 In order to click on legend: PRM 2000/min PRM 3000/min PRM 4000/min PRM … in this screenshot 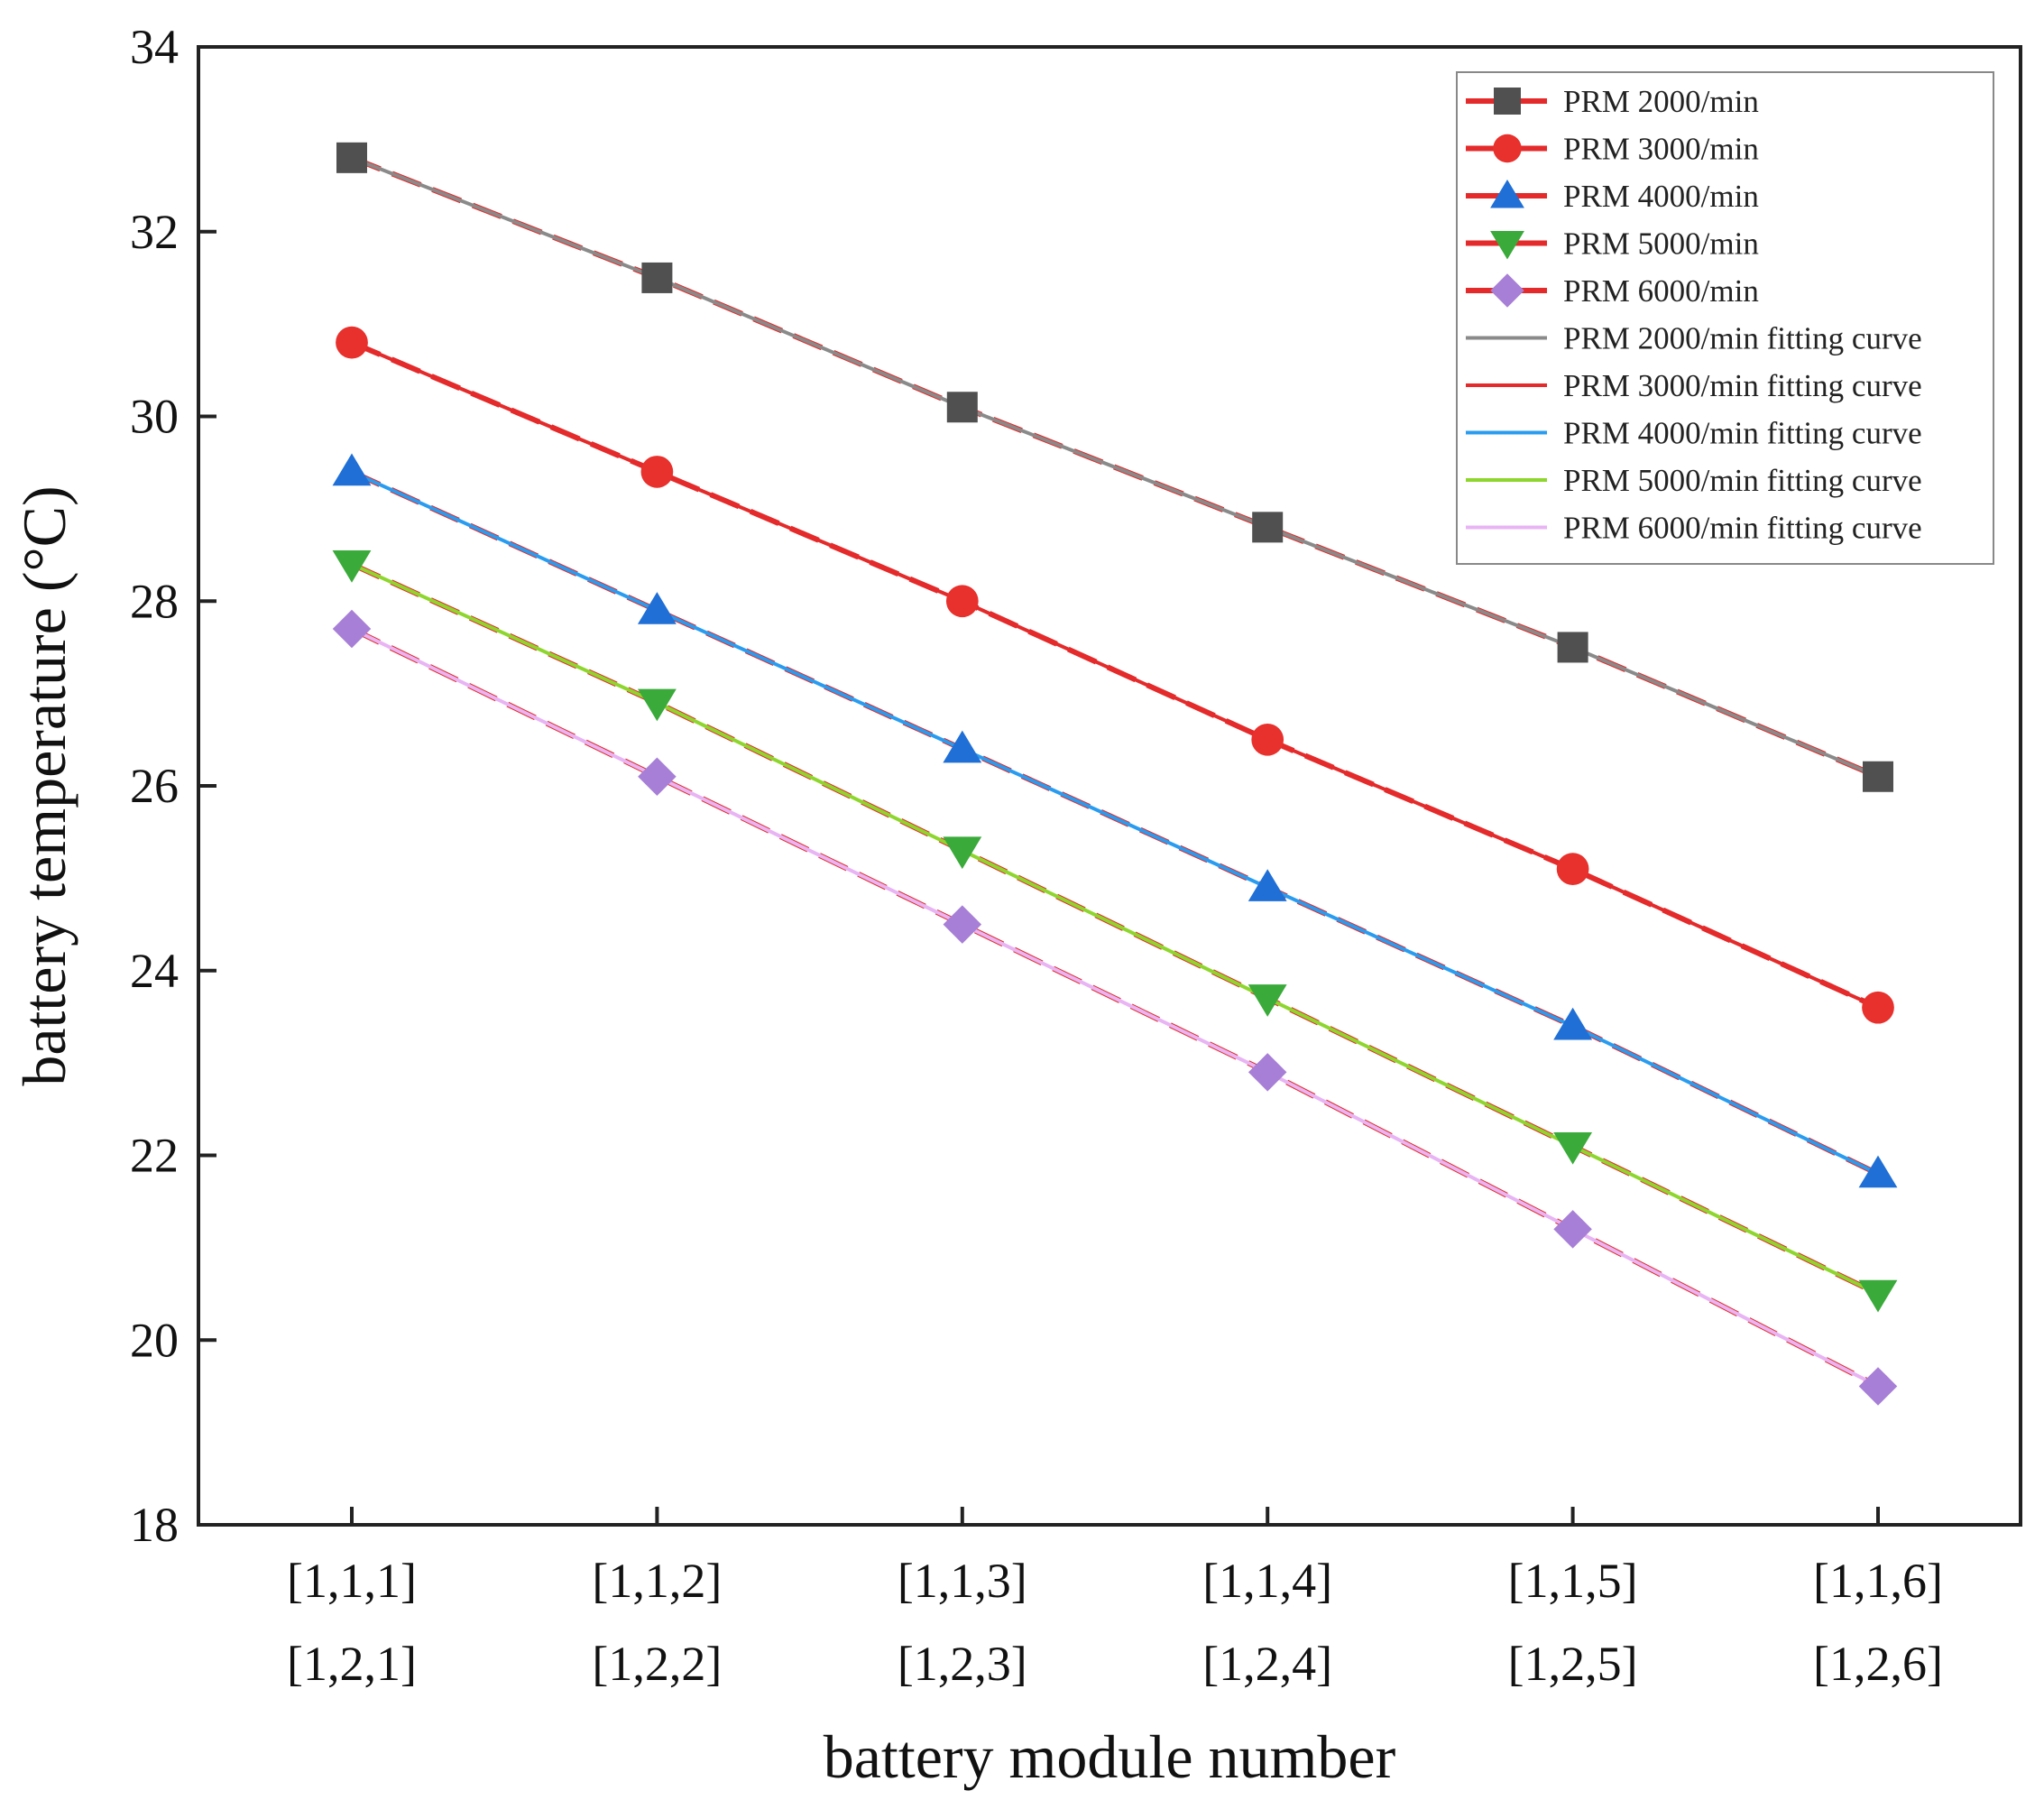, I will do `click(1725, 318)`.